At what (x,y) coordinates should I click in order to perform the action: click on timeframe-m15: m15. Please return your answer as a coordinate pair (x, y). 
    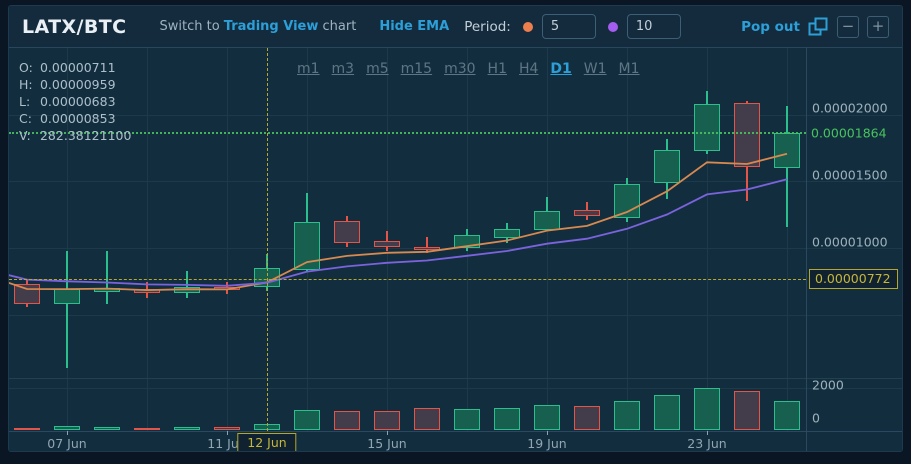
    Looking at the image, I should click on (416, 69).